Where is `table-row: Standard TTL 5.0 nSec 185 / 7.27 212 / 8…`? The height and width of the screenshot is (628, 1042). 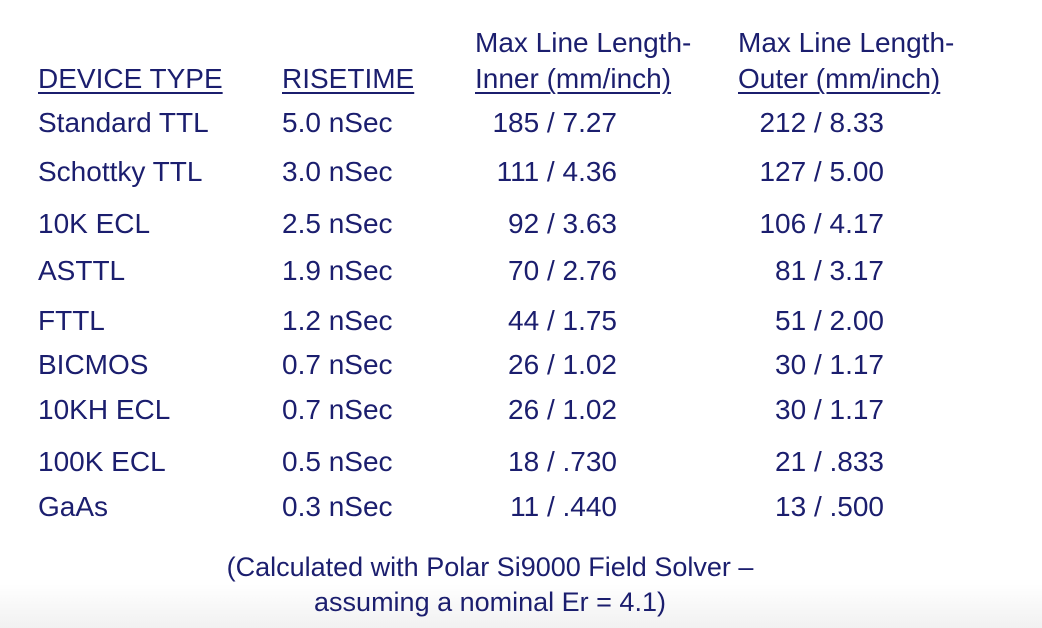 table-row: Standard TTL 5.0 nSec 185 / 7.27 212 / 8… is located at coordinates (521, 123).